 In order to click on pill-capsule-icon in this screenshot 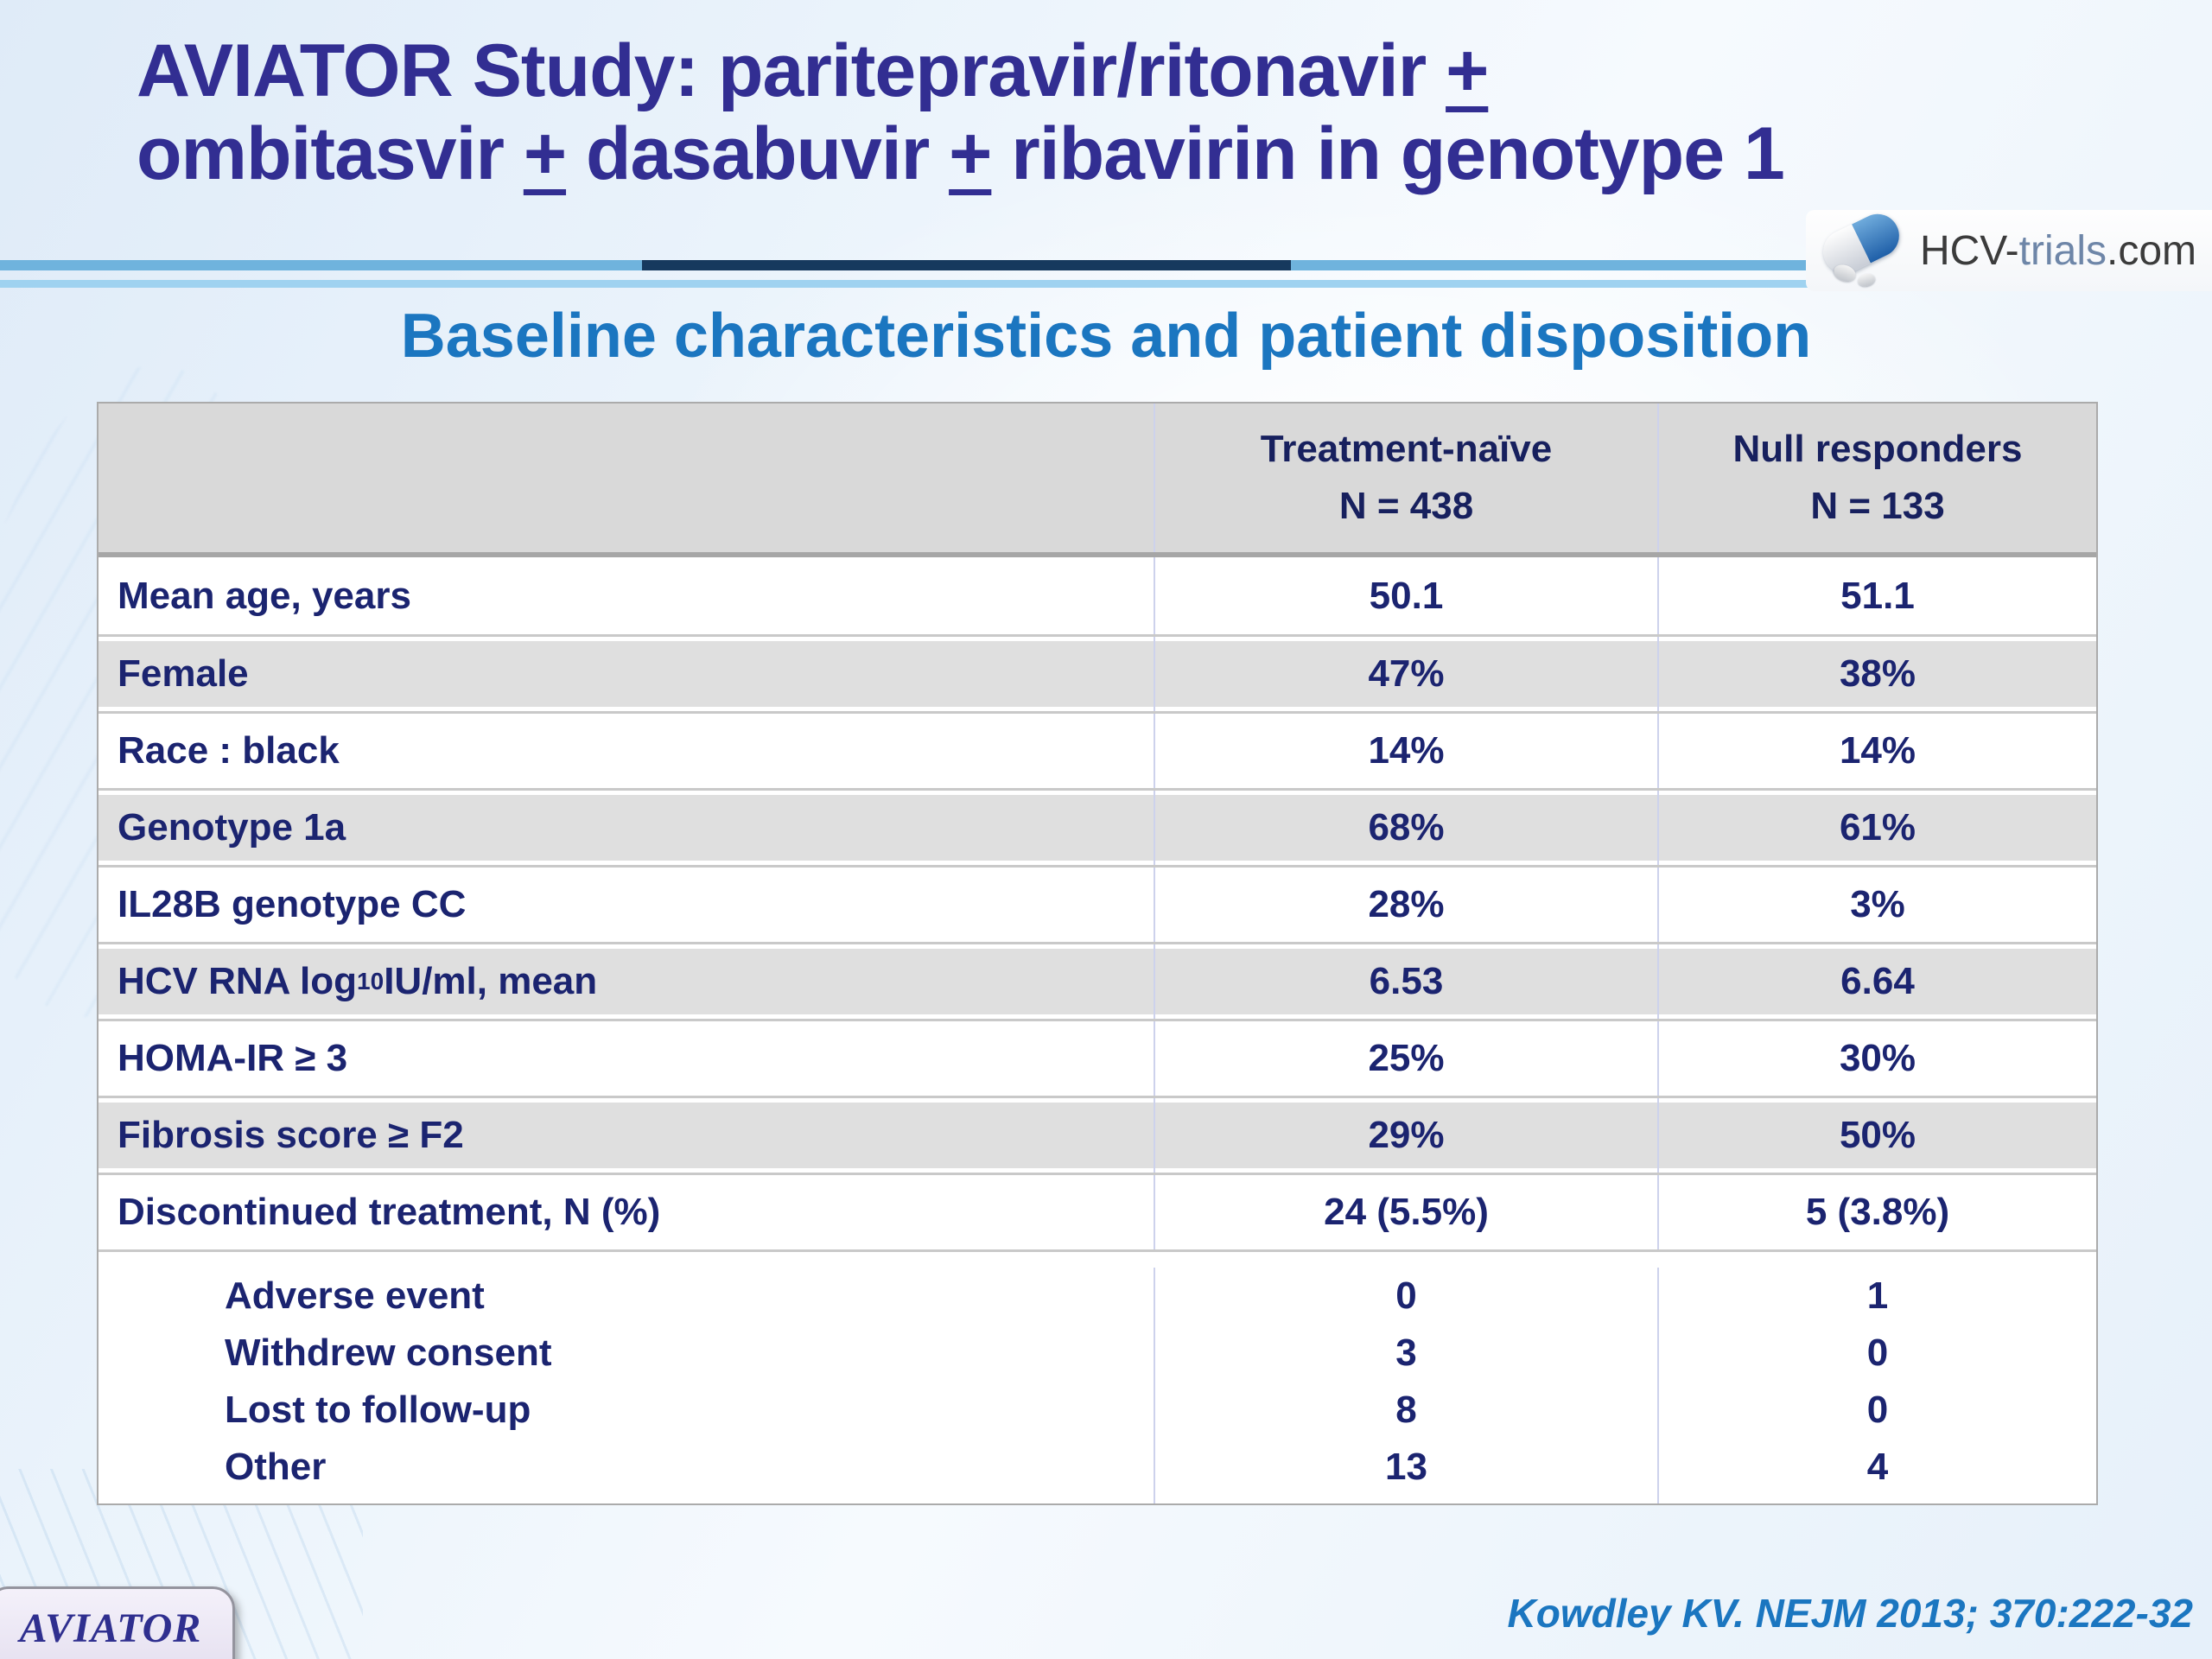, I will do `click(1862, 249)`.